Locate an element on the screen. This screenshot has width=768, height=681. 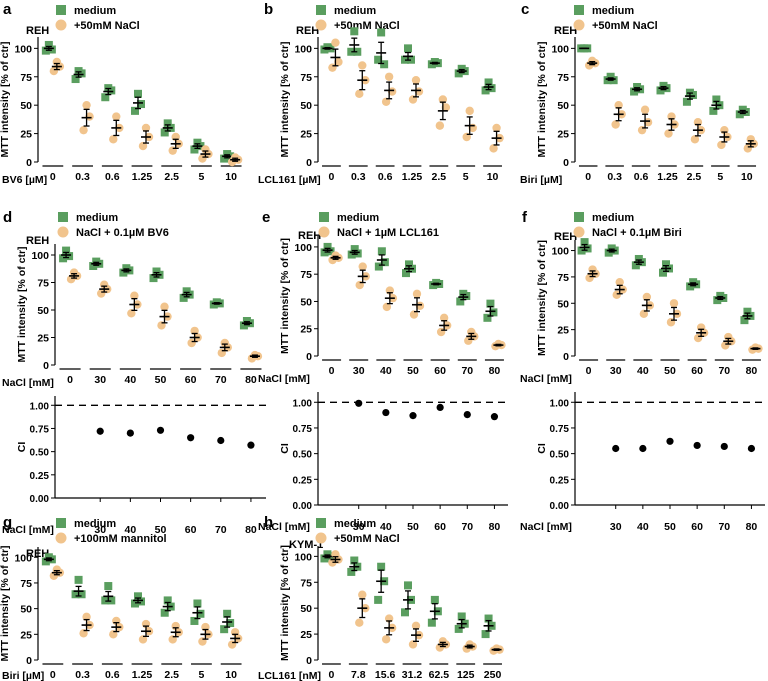
ci-x-axis-label: NaCl [mM] is located at coordinates (28, 530).